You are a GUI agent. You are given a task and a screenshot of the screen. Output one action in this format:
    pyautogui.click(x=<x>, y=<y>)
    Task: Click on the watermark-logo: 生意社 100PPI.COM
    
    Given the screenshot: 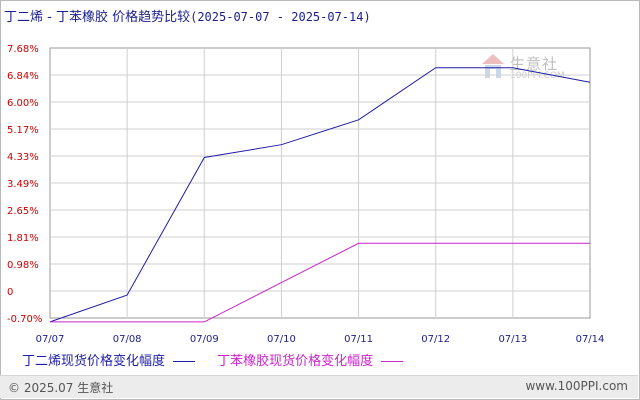 What is the action you would take?
    pyautogui.click(x=528, y=69)
    